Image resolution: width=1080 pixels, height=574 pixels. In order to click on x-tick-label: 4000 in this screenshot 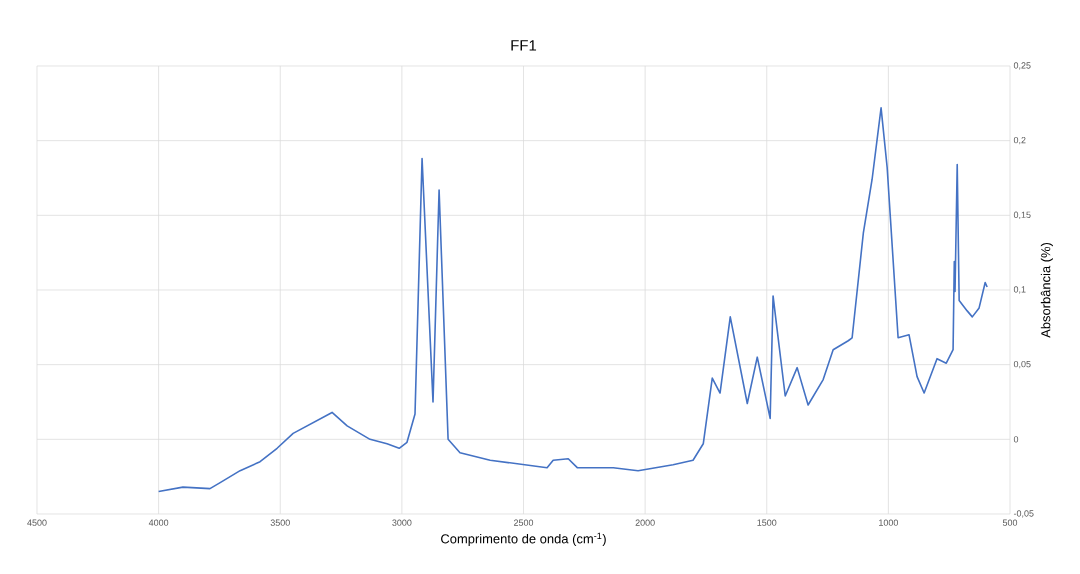, I will do `click(158, 522)`.